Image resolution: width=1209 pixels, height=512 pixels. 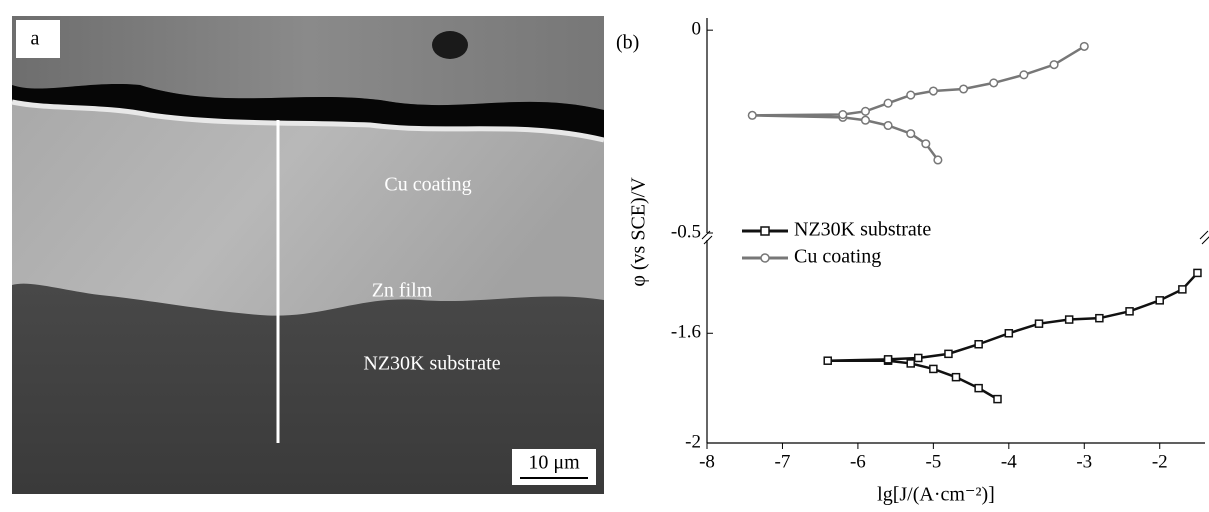 I want to click on scale-label: 10 μm, so click(x=554, y=463).